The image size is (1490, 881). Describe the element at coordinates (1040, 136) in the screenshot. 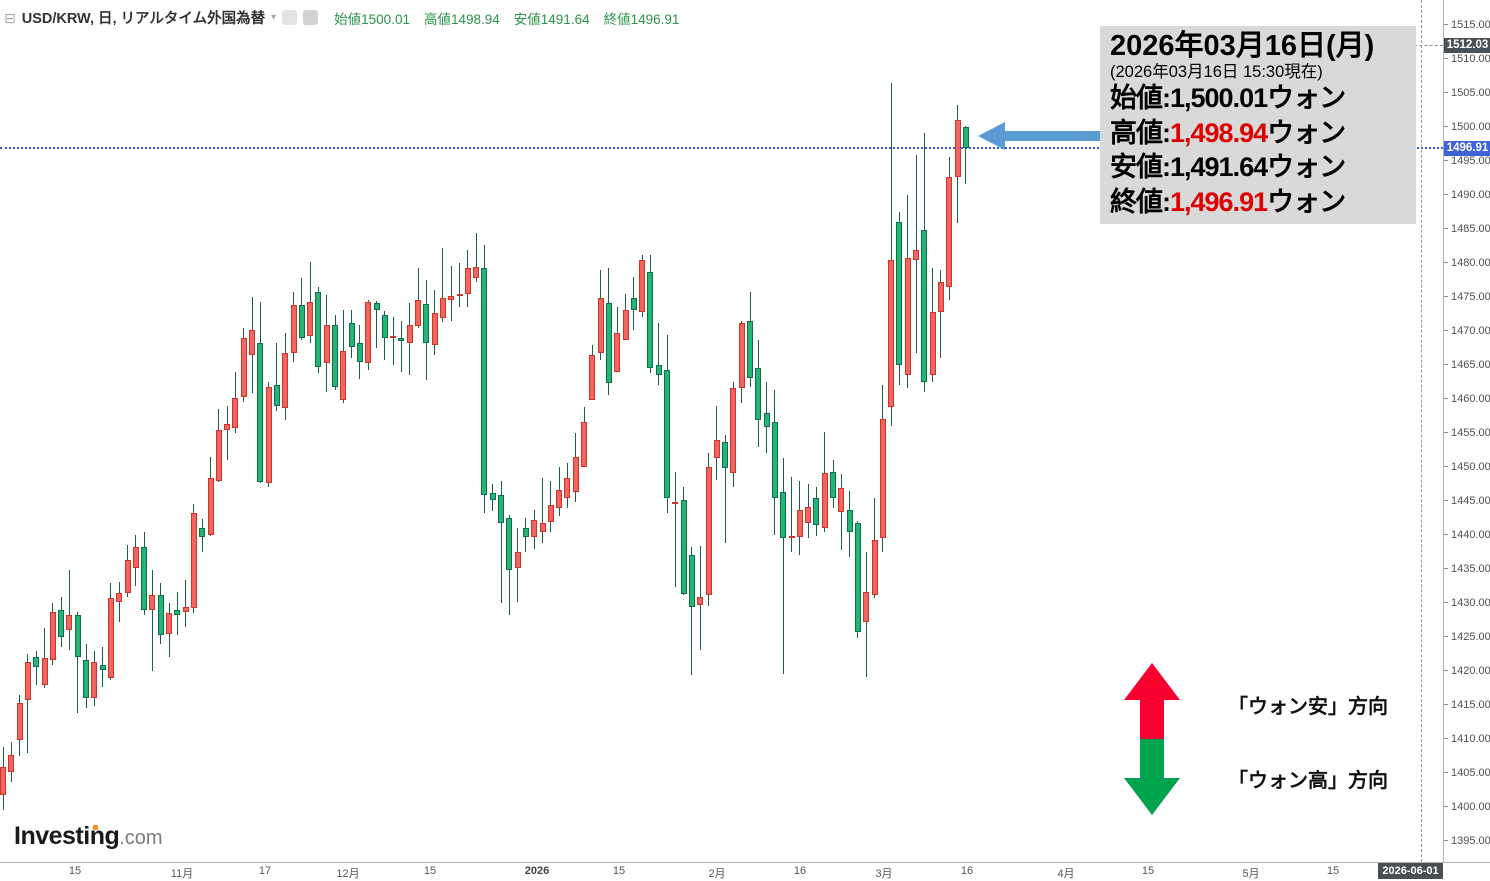

I see `pointer-arrow-icon` at that location.